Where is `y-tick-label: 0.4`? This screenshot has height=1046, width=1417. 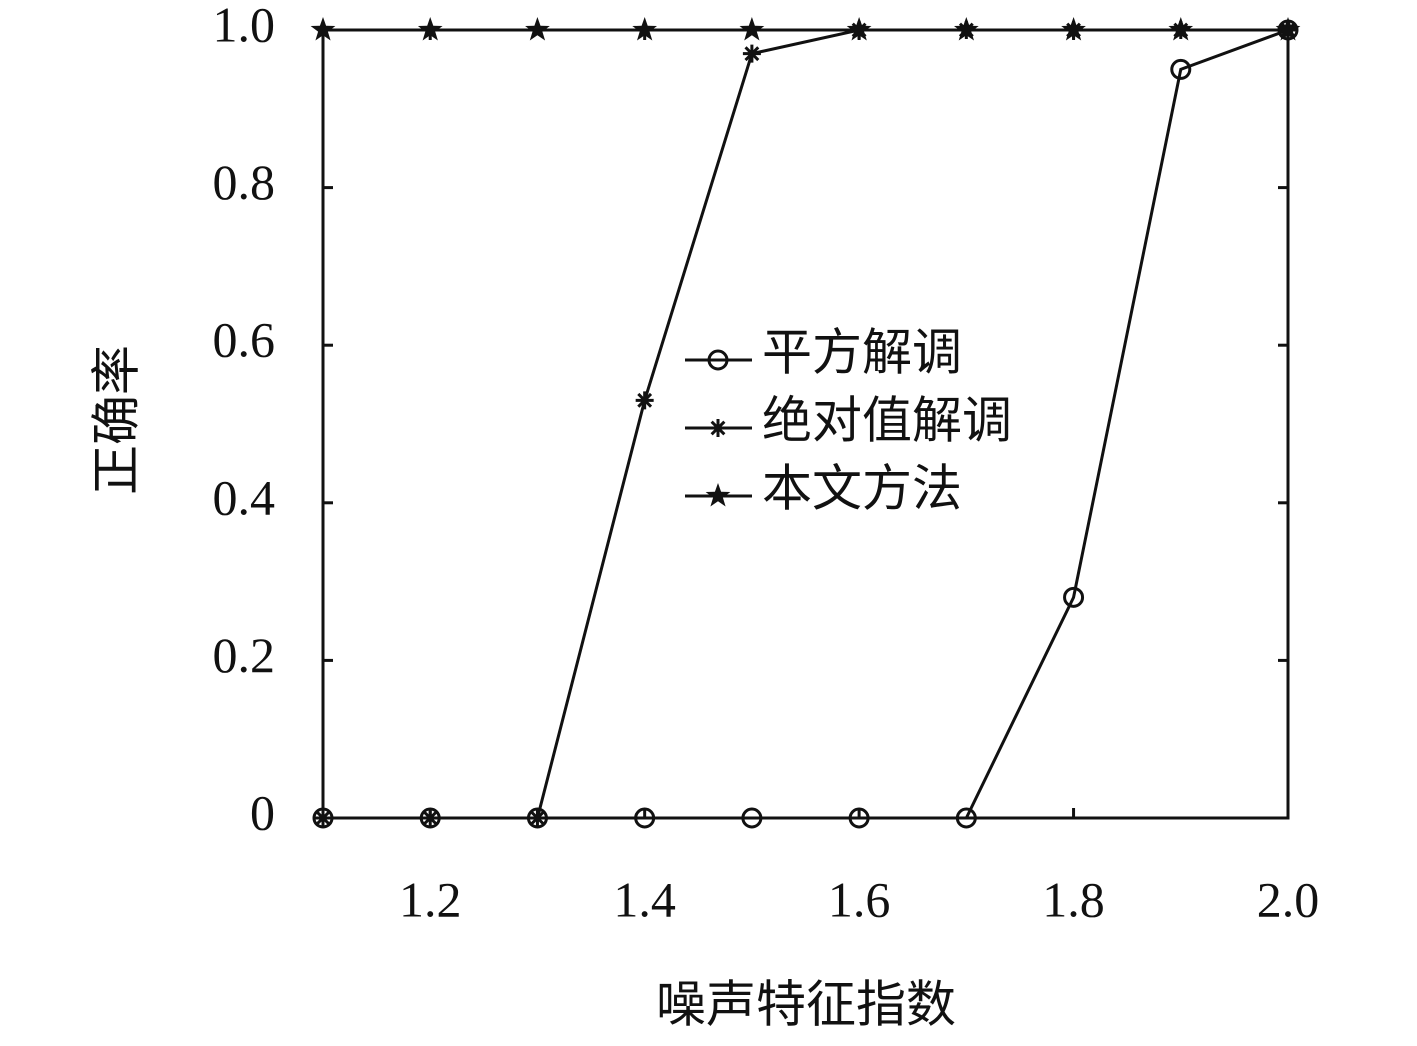 y-tick-label: 0.4 is located at coordinates (244, 497).